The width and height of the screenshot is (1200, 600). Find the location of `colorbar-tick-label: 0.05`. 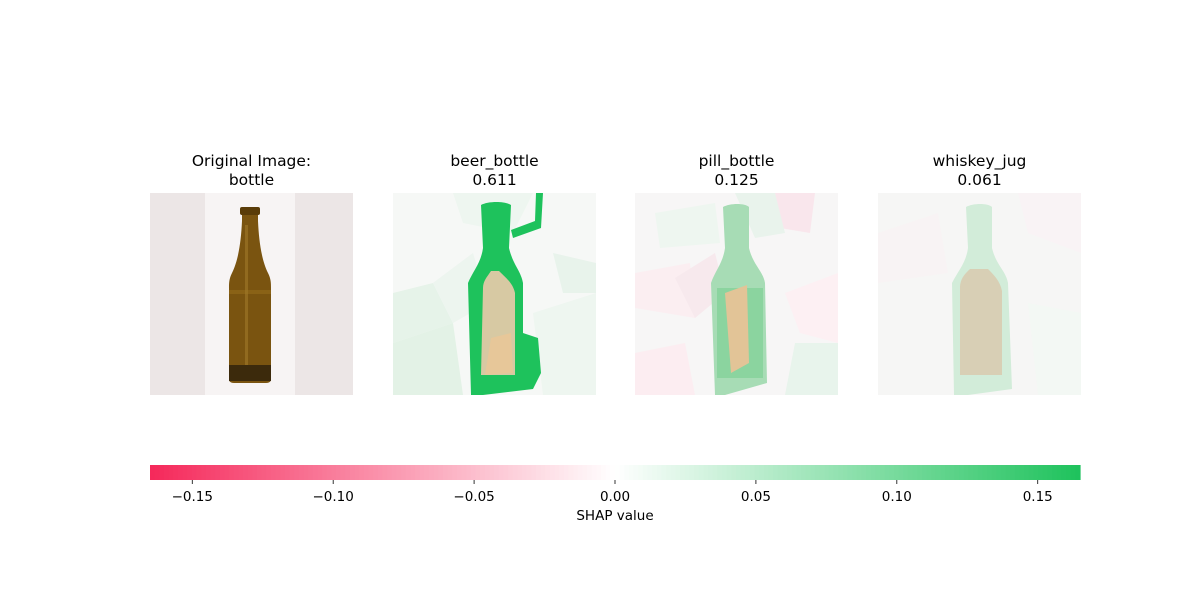

colorbar-tick-label: 0.05 is located at coordinates (756, 497).